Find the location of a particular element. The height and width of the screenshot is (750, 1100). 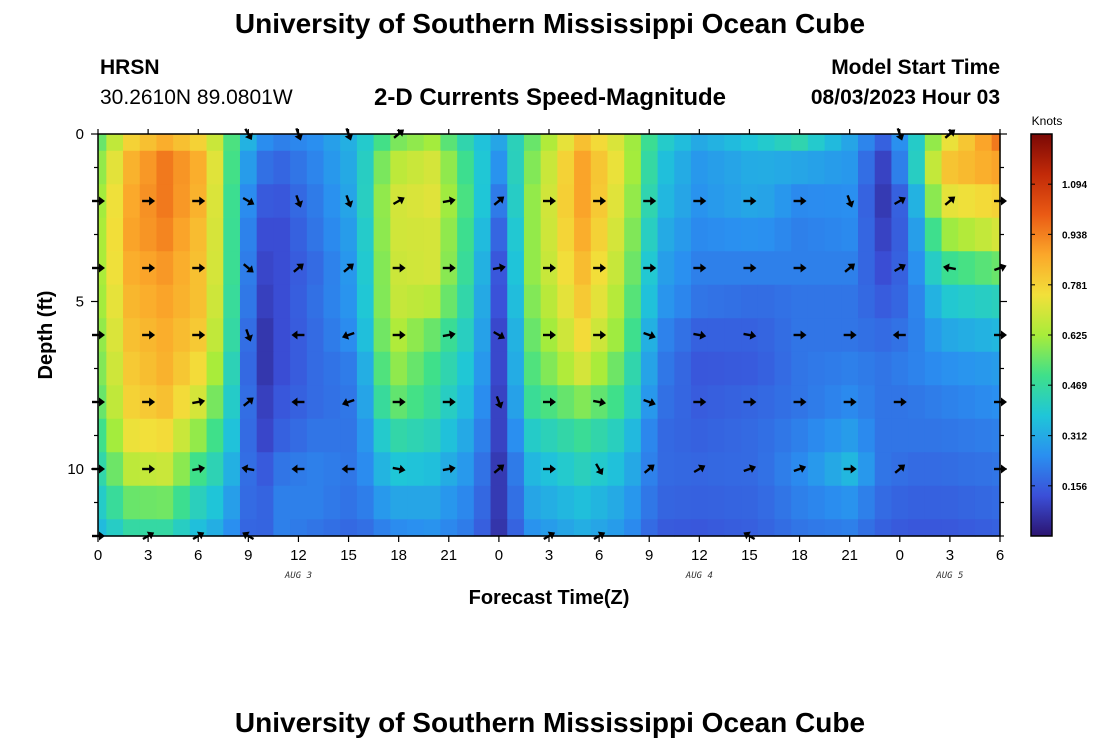

x-tick-label: 18 is located at coordinates (799, 555).